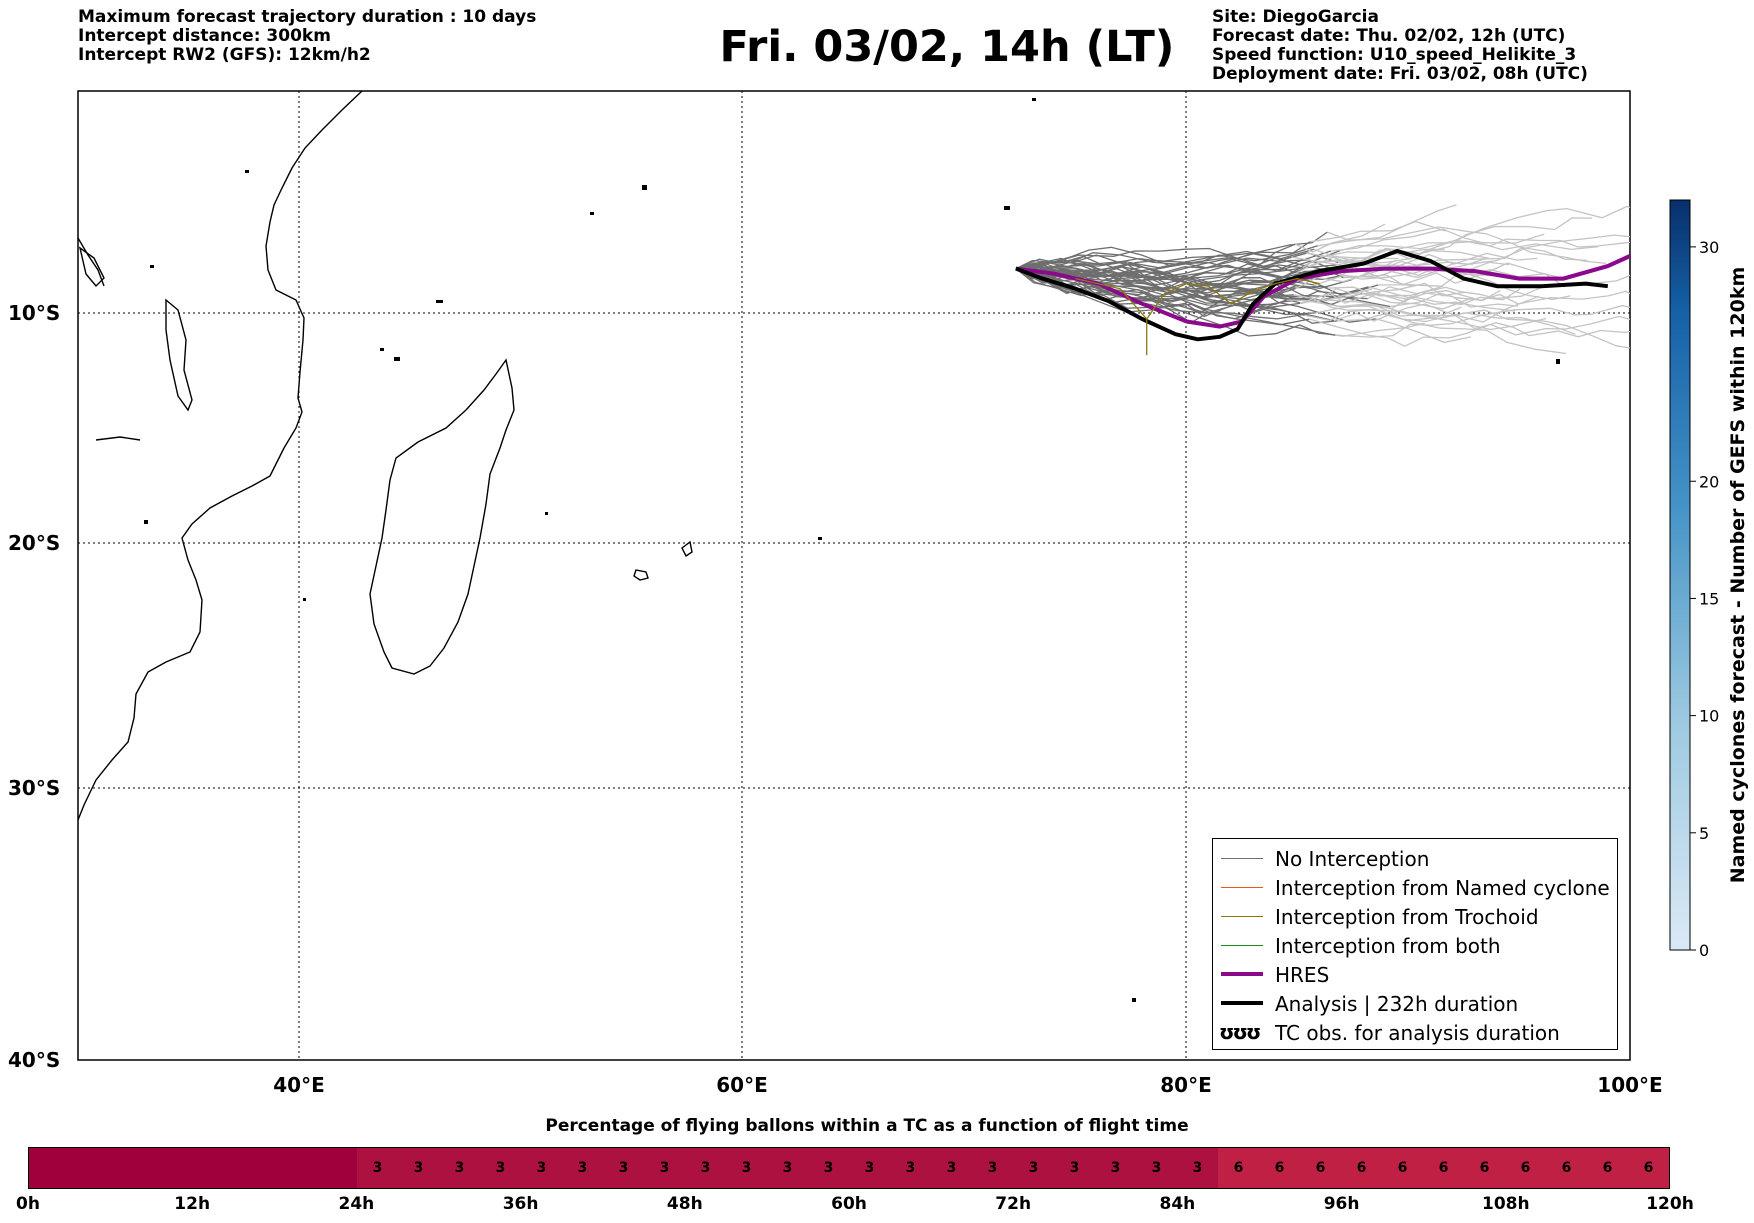  What do you see at coordinates (1413, 888) in the screenshot?
I see `legend-item-named-cyclone: Interception from Named cyclone` at bounding box center [1413, 888].